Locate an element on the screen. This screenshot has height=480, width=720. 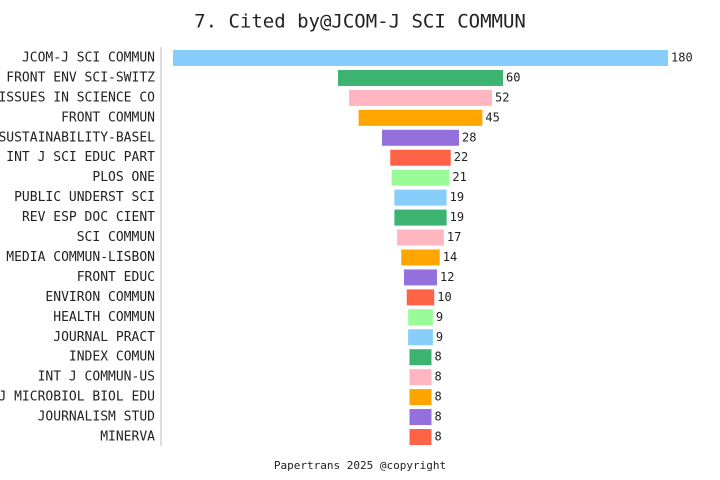
value-label: 52 is located at coordinates (502, 97).